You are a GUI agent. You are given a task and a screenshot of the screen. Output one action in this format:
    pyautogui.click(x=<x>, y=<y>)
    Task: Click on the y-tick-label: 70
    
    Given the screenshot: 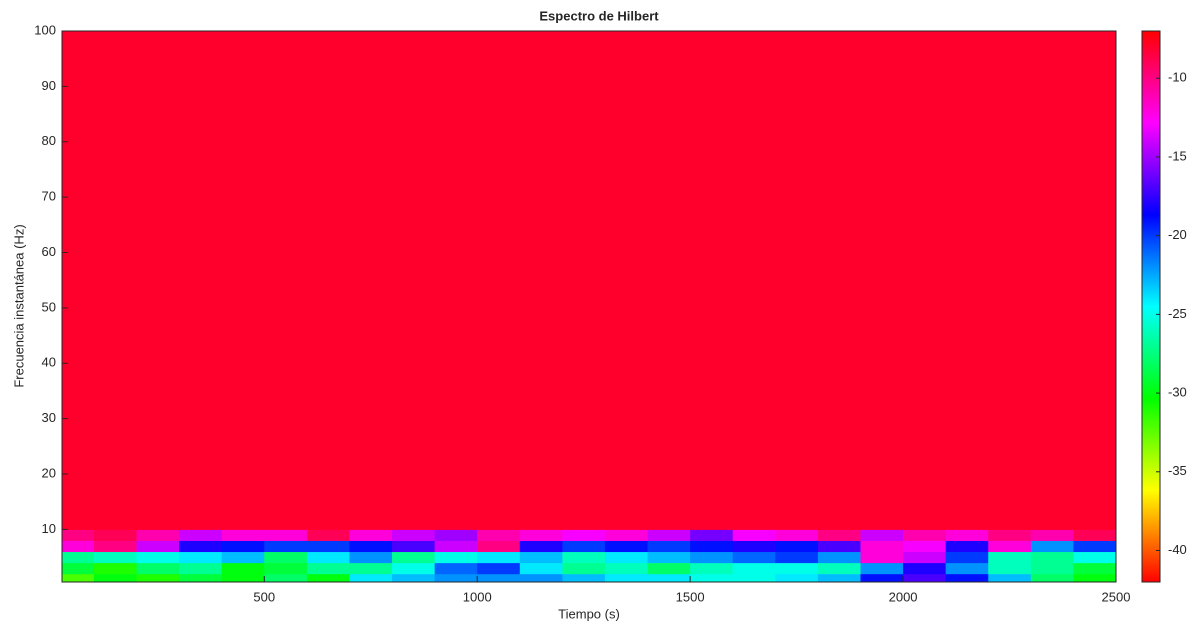 What is the action you would take?
    pyautogui.click(x=49, y=196)
    